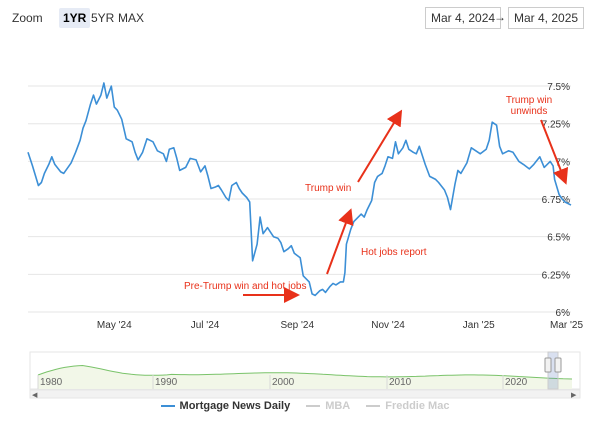  I want to click on scroll-right-icon: ▶, so click(574, 395).